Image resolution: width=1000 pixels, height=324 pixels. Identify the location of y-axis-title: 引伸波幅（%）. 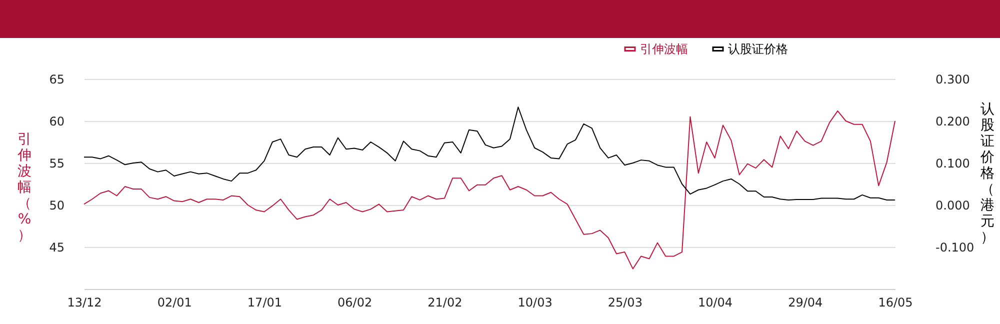
(24, 188).